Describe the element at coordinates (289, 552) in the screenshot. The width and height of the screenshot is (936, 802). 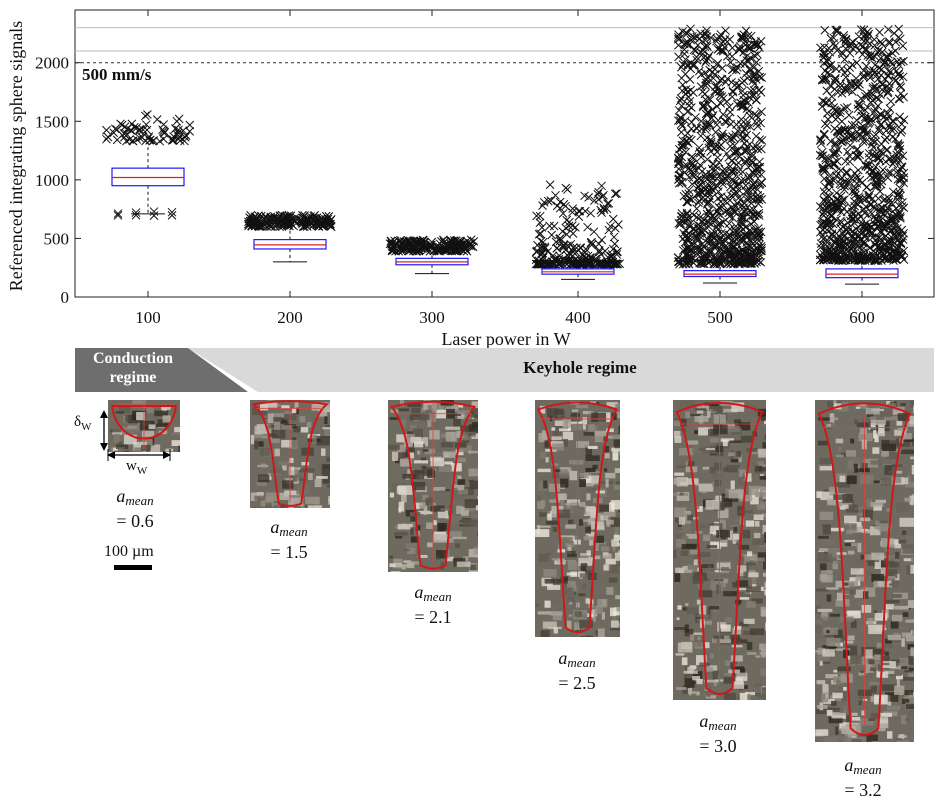
I see `caption-value: = 1.5` at that location.